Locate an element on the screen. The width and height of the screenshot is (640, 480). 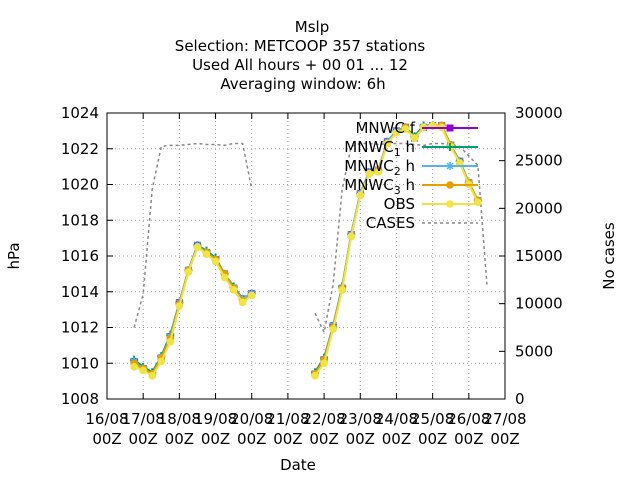
chart-subtitle-window: Averaging window: 6h is located at coordinates (302, 84).